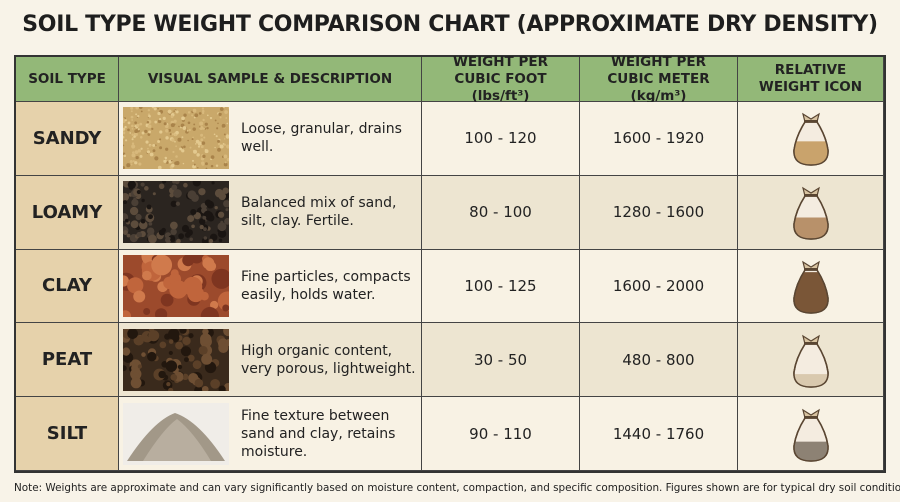  Describe the element at coordinates (501, 360) in the screenshot. I see `weight-lbs: 30 - 50` at that location.